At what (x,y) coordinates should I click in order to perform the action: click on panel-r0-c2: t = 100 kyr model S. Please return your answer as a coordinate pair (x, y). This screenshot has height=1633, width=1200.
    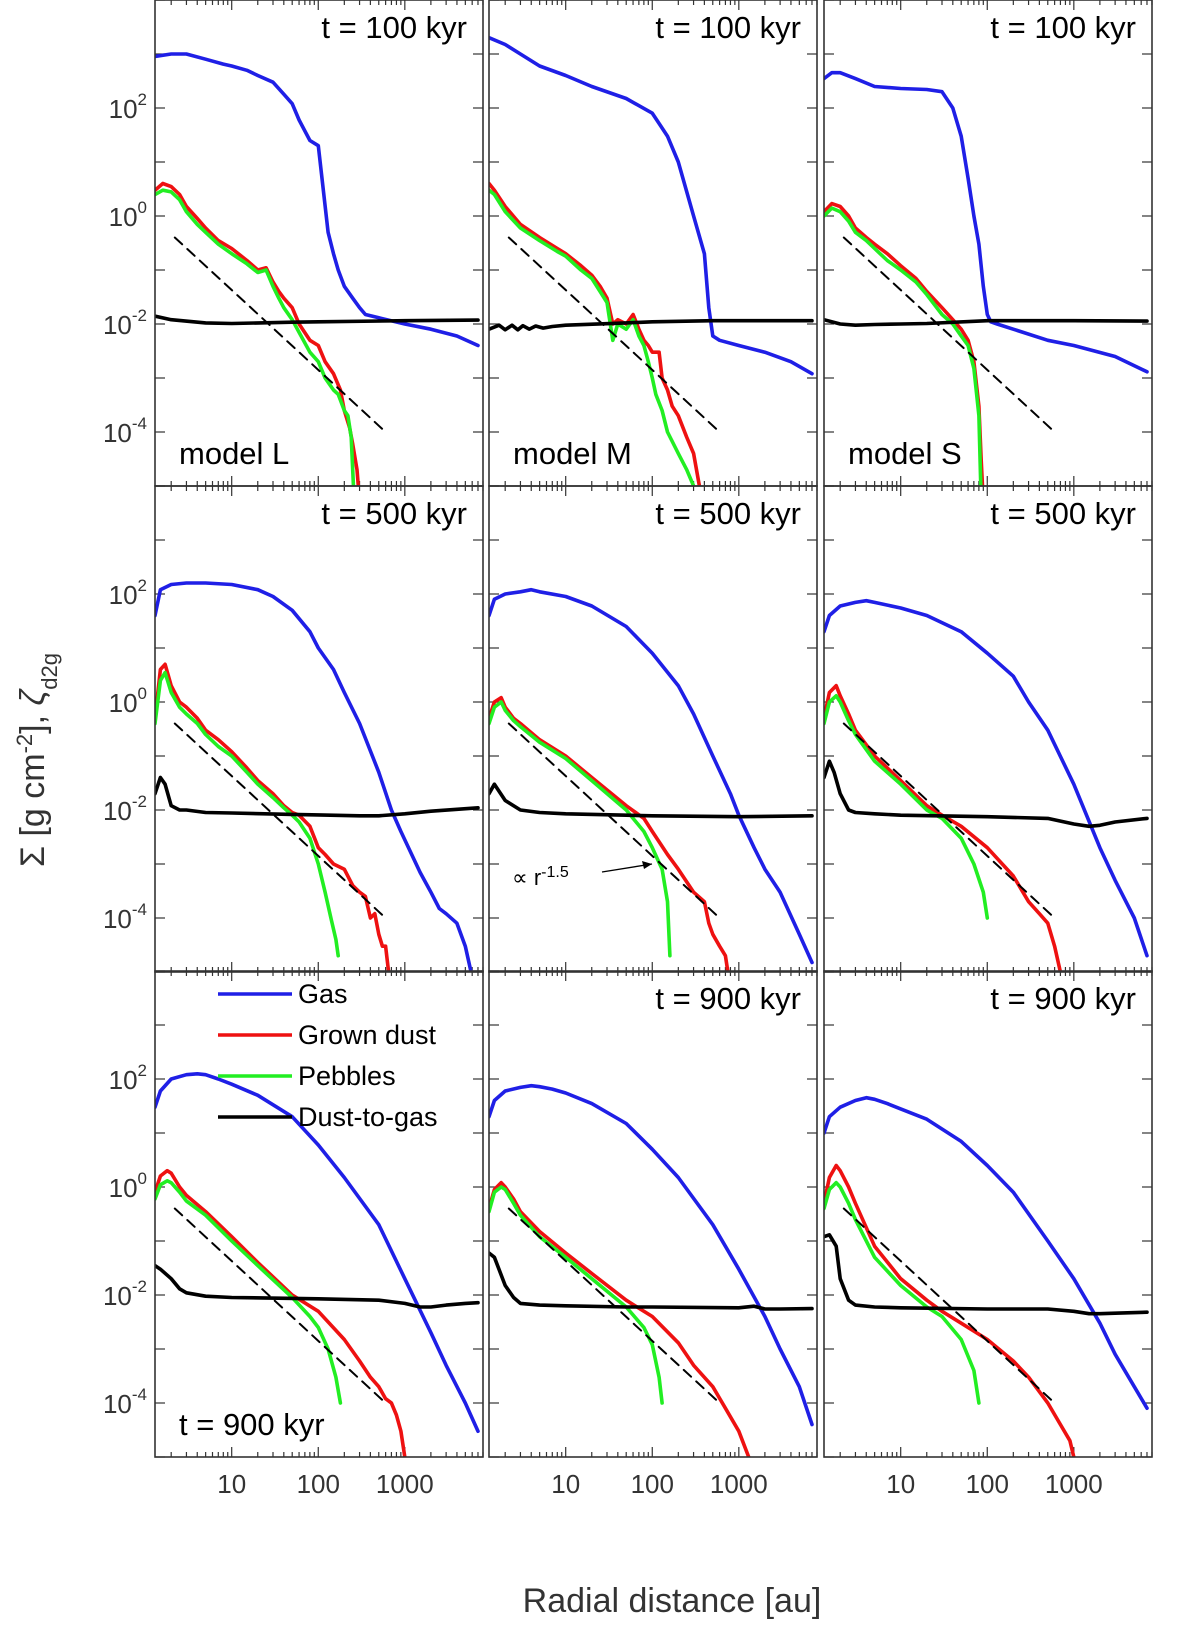
    Looking at the image, I should click on (988, 243).